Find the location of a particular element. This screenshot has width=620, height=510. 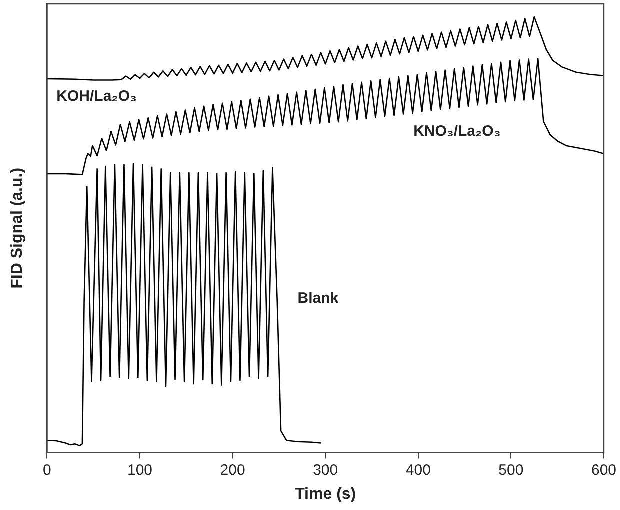

x-axis-title: Time (s) is located at coordinates (325, 494).